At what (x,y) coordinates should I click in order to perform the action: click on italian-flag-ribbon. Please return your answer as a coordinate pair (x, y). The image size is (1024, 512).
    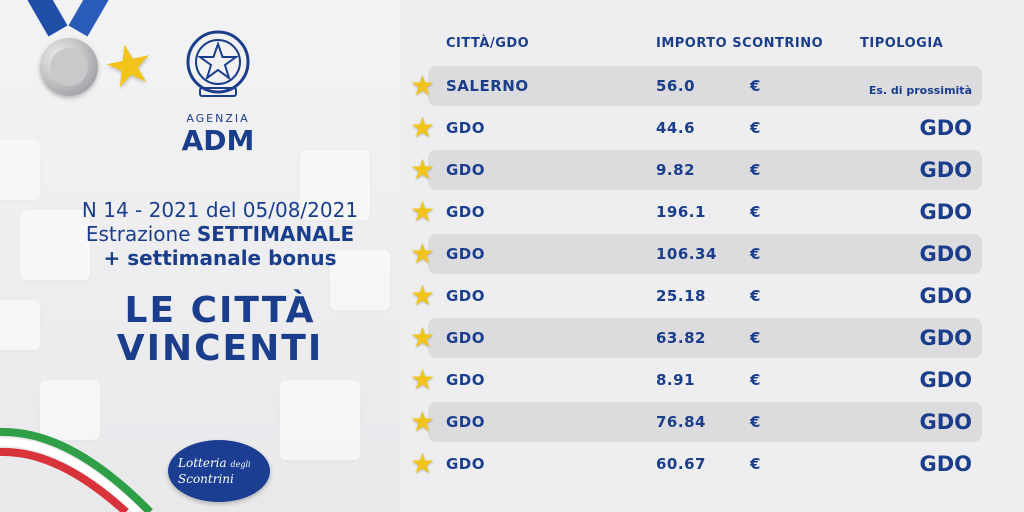
    Looking at the image, I should click on (76, 469).